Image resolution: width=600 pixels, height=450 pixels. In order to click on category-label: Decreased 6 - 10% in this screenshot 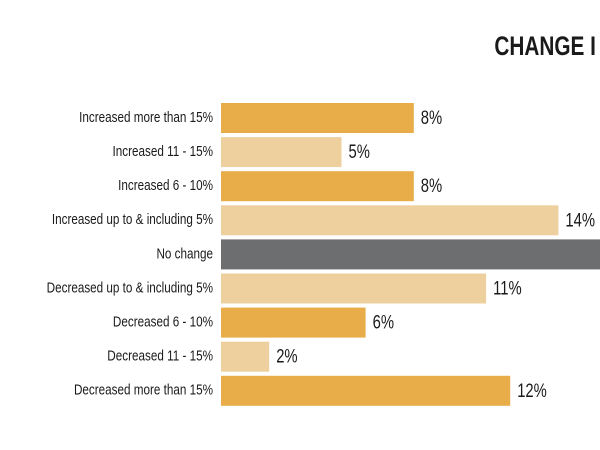, I will do `click(163, 321)`.